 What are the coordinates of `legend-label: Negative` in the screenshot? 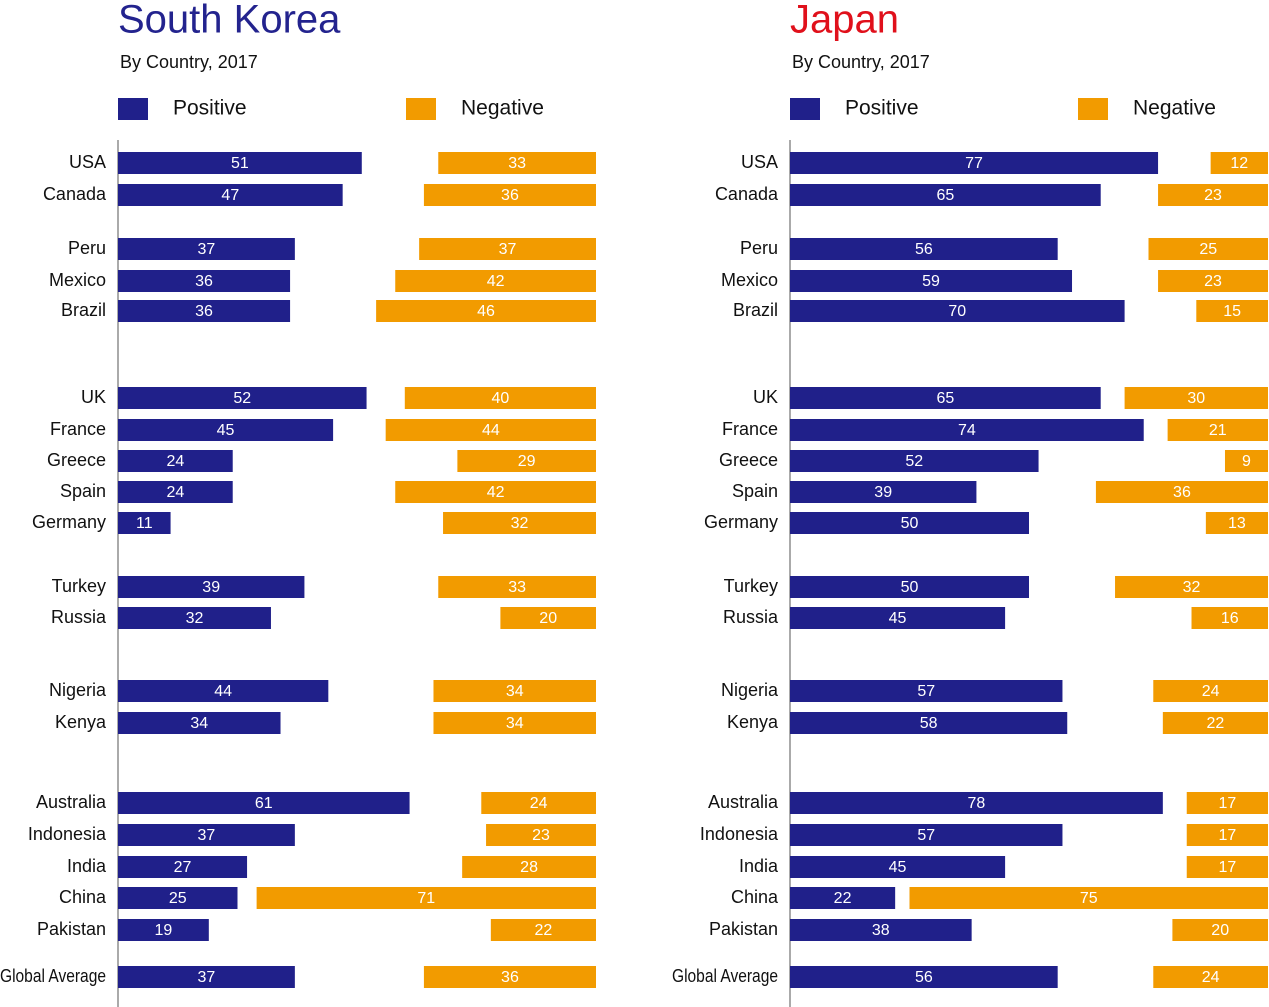 It's located at (502, 108).